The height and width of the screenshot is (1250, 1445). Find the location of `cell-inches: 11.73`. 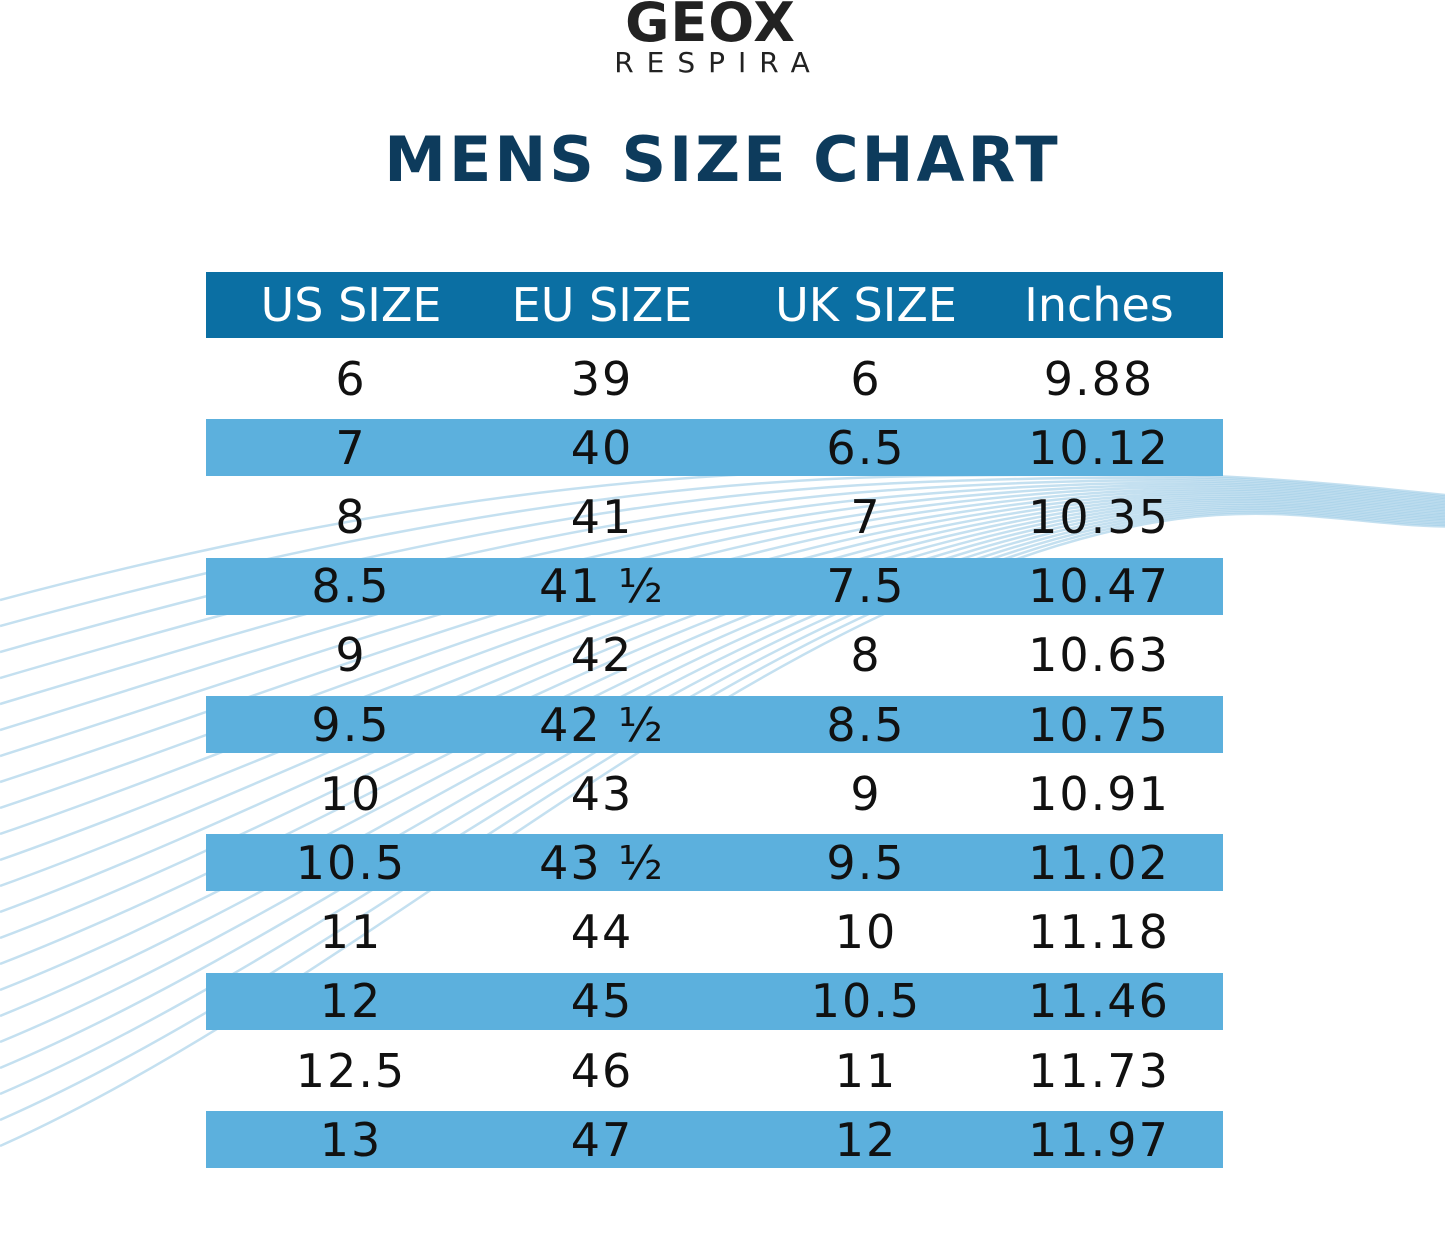

cell-inches: 11.73 is located at coordinates (1099, 1070).